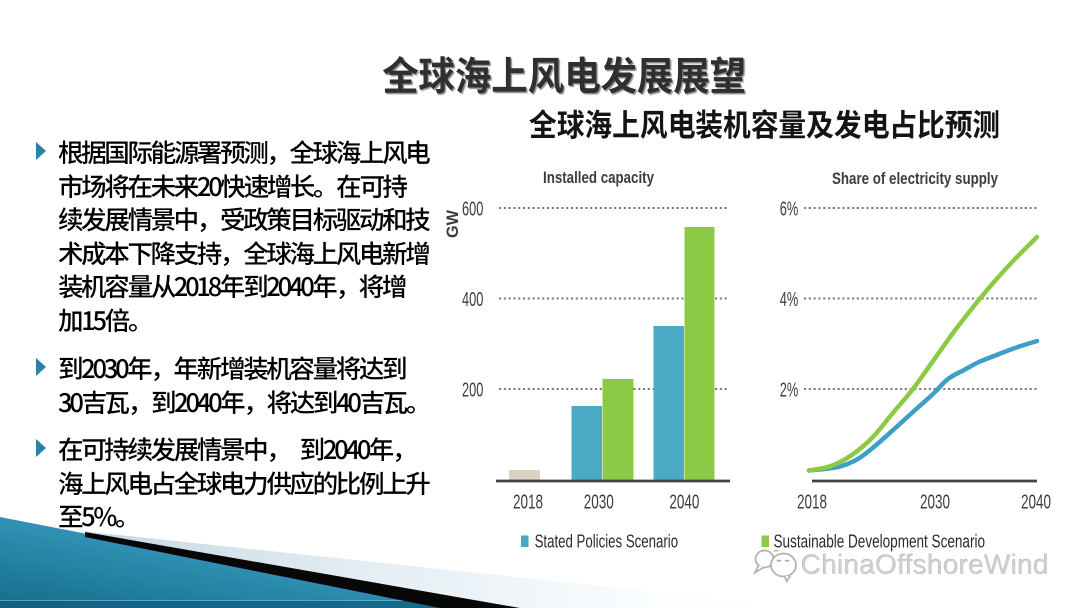  Describe the element at coordinates (607, 542) in the screenshot. I see `svg-text: Stated Policies Scenario` at that location.